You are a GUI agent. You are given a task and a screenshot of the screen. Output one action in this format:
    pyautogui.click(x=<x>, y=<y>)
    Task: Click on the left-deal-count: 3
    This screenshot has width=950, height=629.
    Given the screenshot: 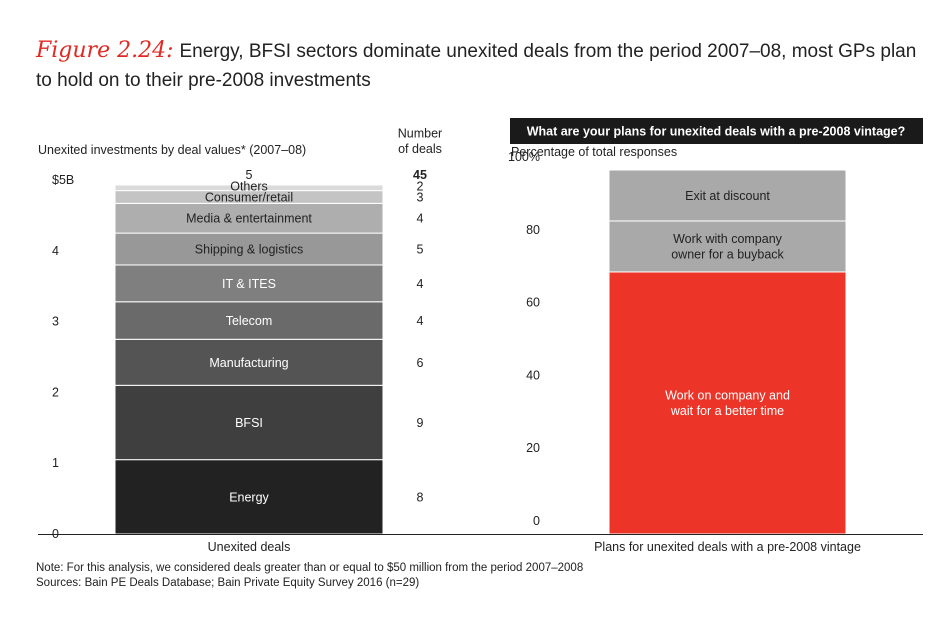 What is the action you would take?
    pyautogui.click(x=420, y=197)
    